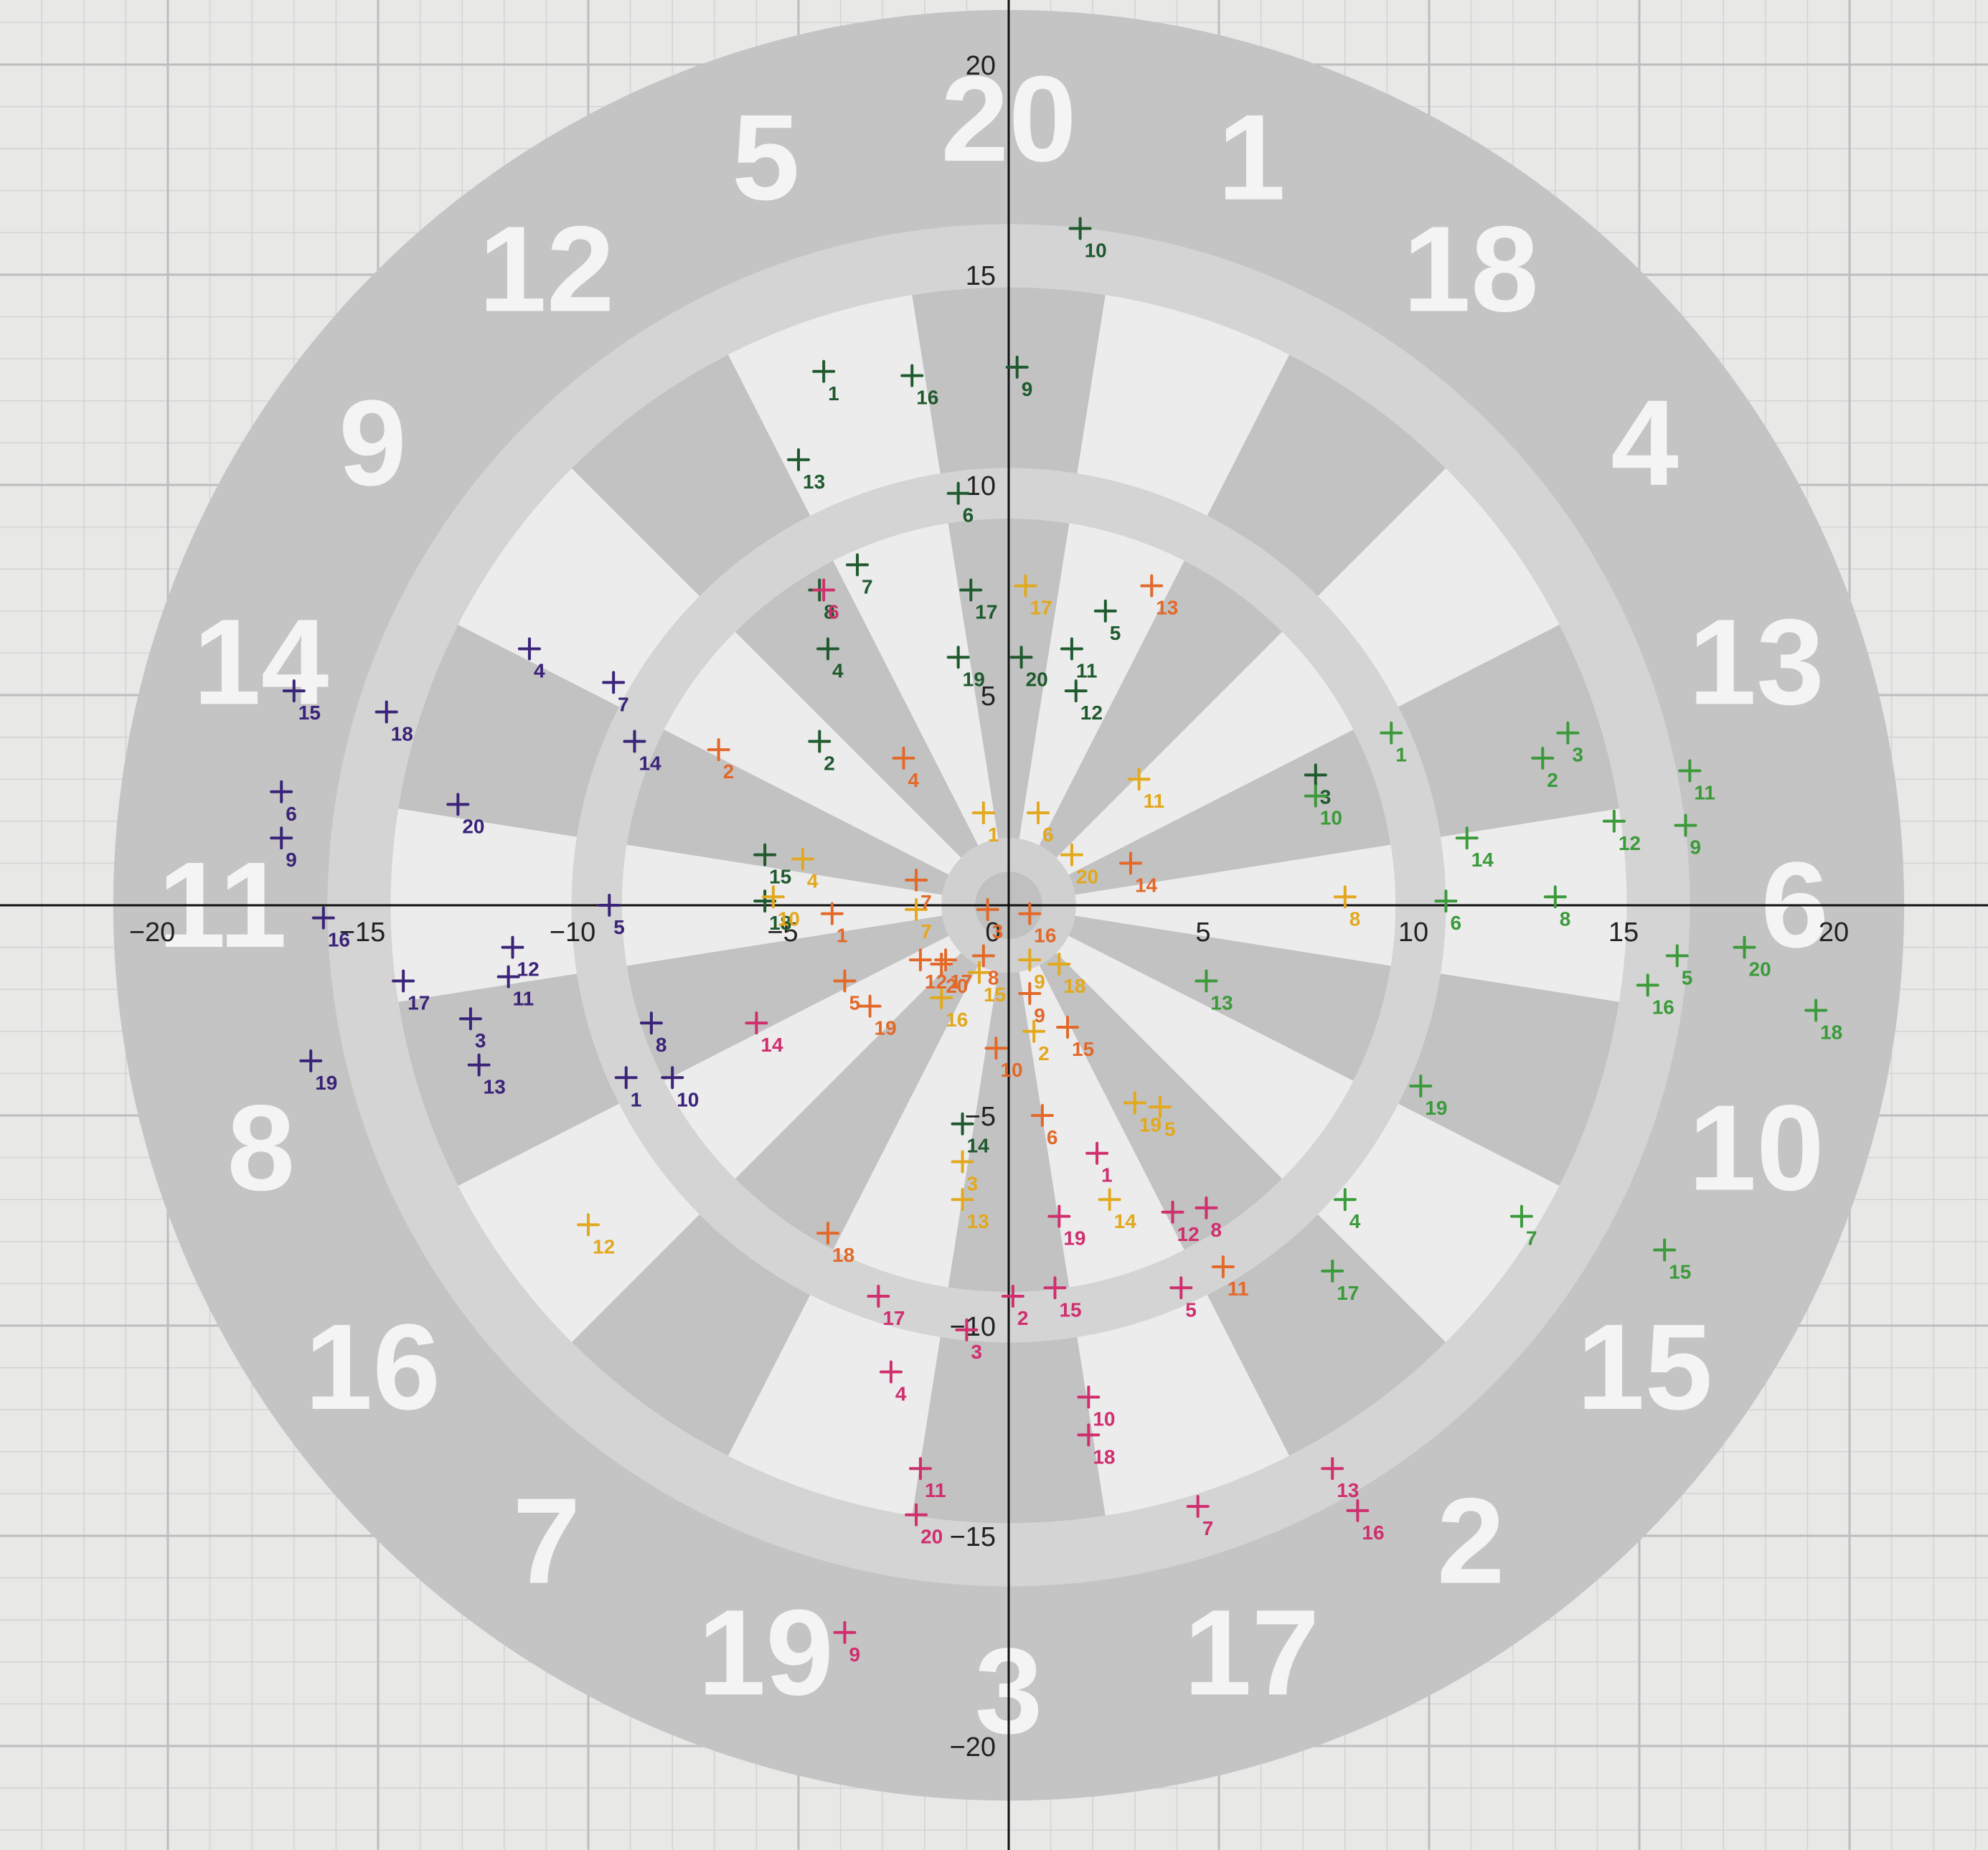  Describe the element at coordinates (261, 1148) in the screenshot. I see `dartboard-number: 8` at that location.